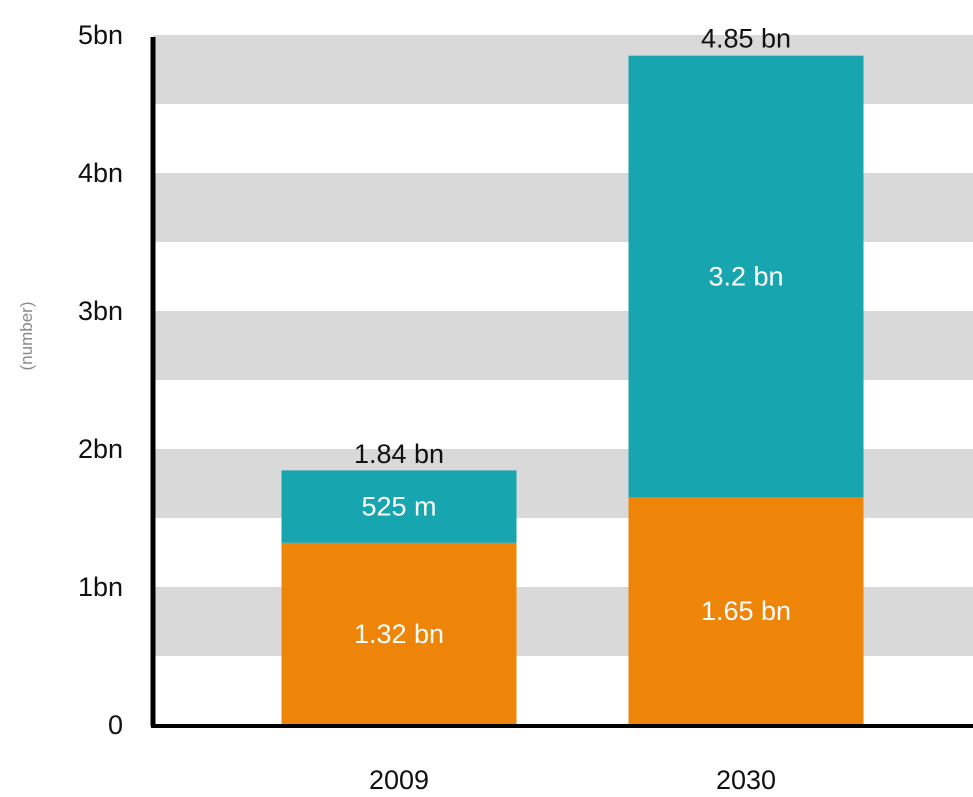 The height and width of the screenshot is (797, 973). I want to click on y-tick-label: 0, so click(115, 725).